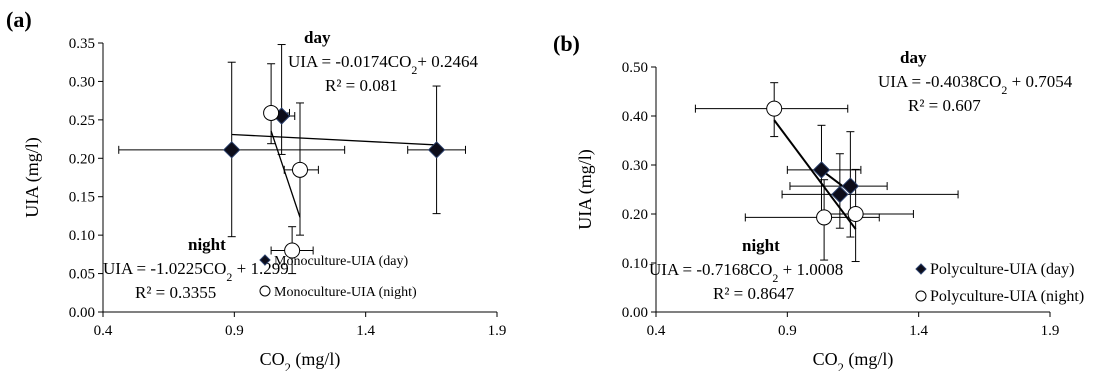 The width and height of the screenshot is (1107, 371). What do you see at coordinates (754, 293) in the screenshot?
I see `night-r-squared: R² = 0.8647` at bounding box center [754, 293].